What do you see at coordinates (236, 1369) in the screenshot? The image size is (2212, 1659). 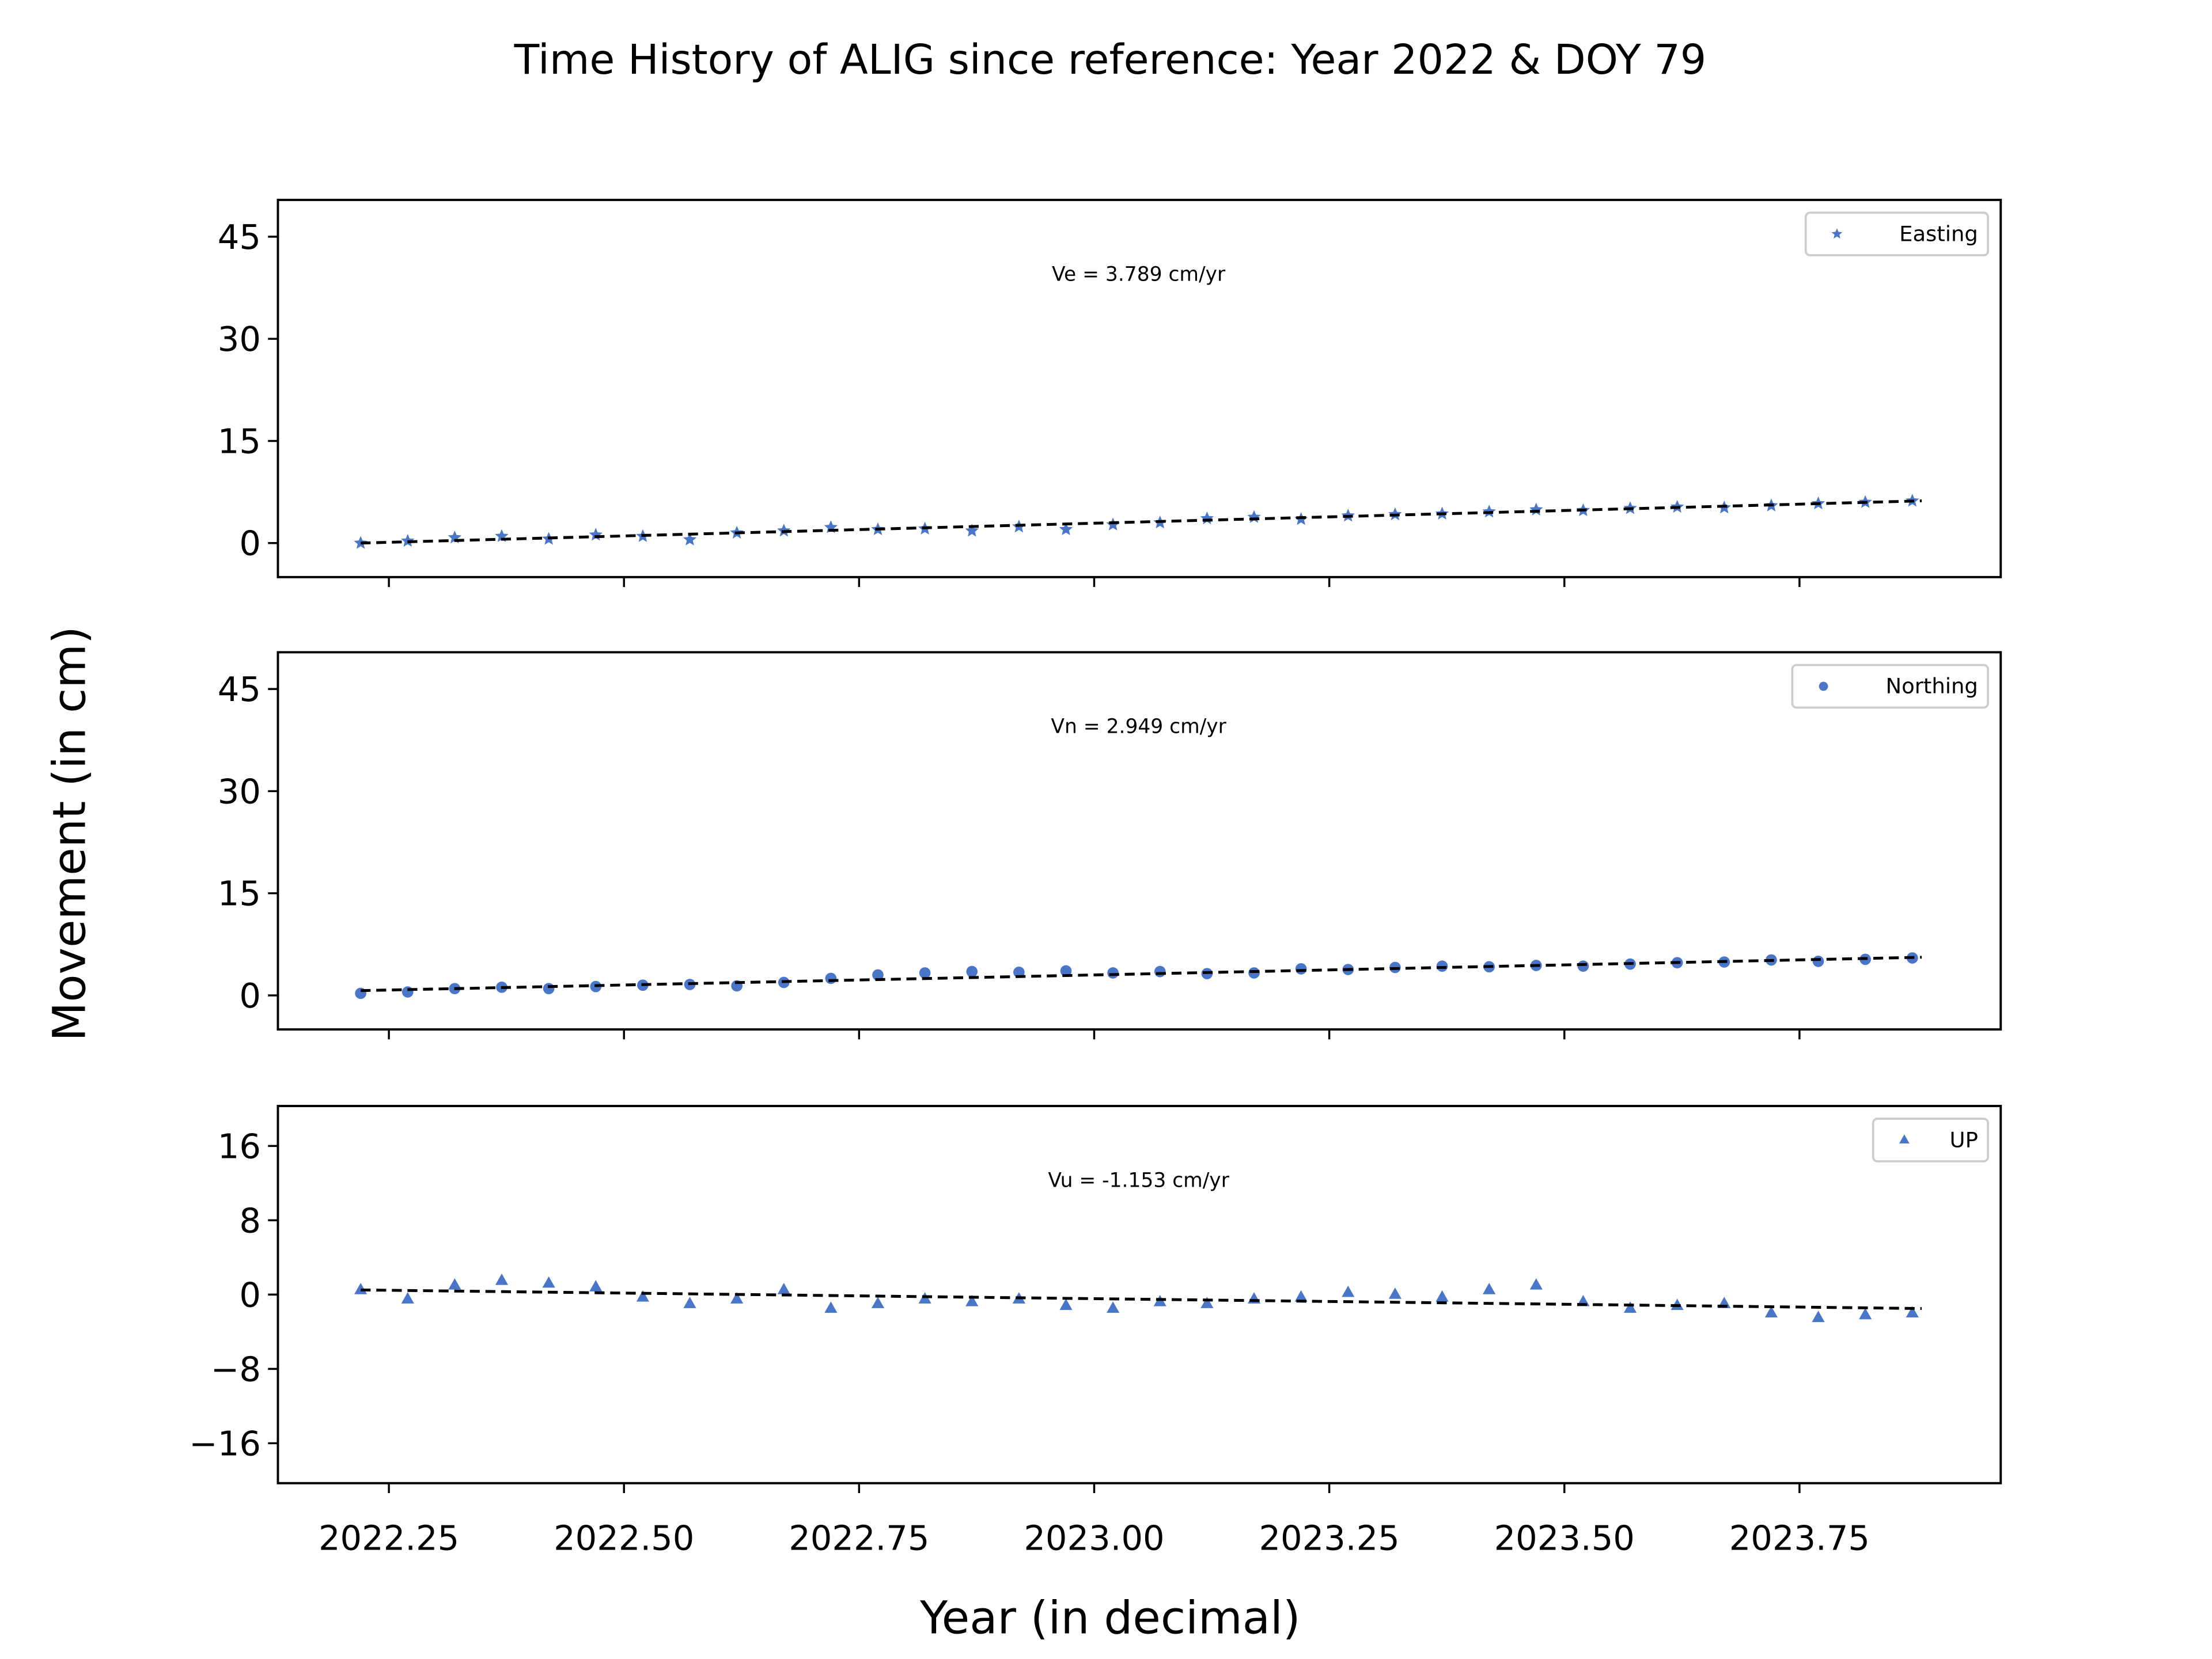 I see `y-tick-label: −8` at bounding box center [236, 1369].